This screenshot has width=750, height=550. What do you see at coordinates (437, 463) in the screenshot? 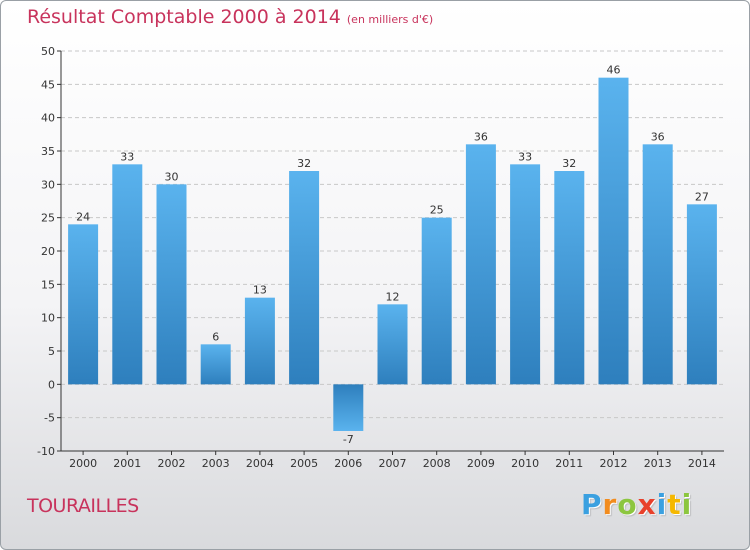
I see `x-tick-label: 2008` at bounding box center [437, 463].